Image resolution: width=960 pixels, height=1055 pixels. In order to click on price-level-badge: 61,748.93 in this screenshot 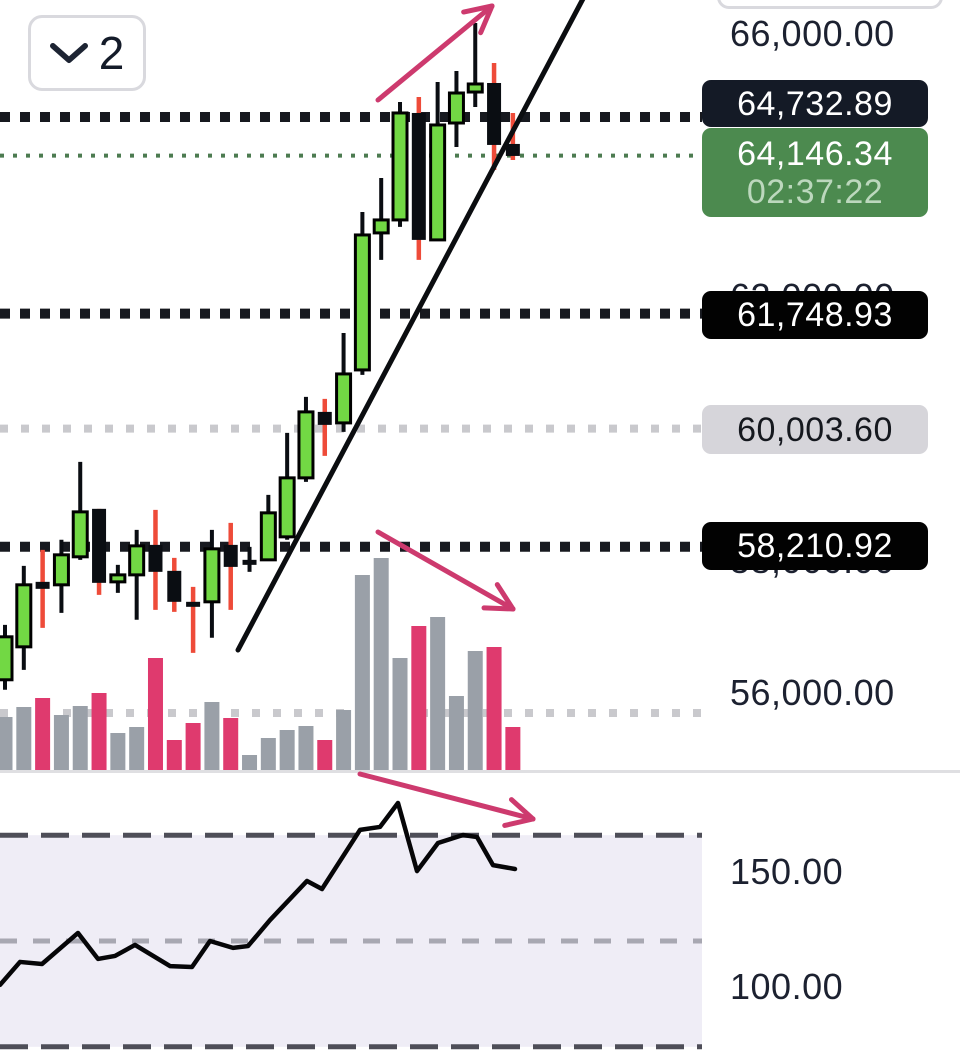, I will do `click(815, 315)`.